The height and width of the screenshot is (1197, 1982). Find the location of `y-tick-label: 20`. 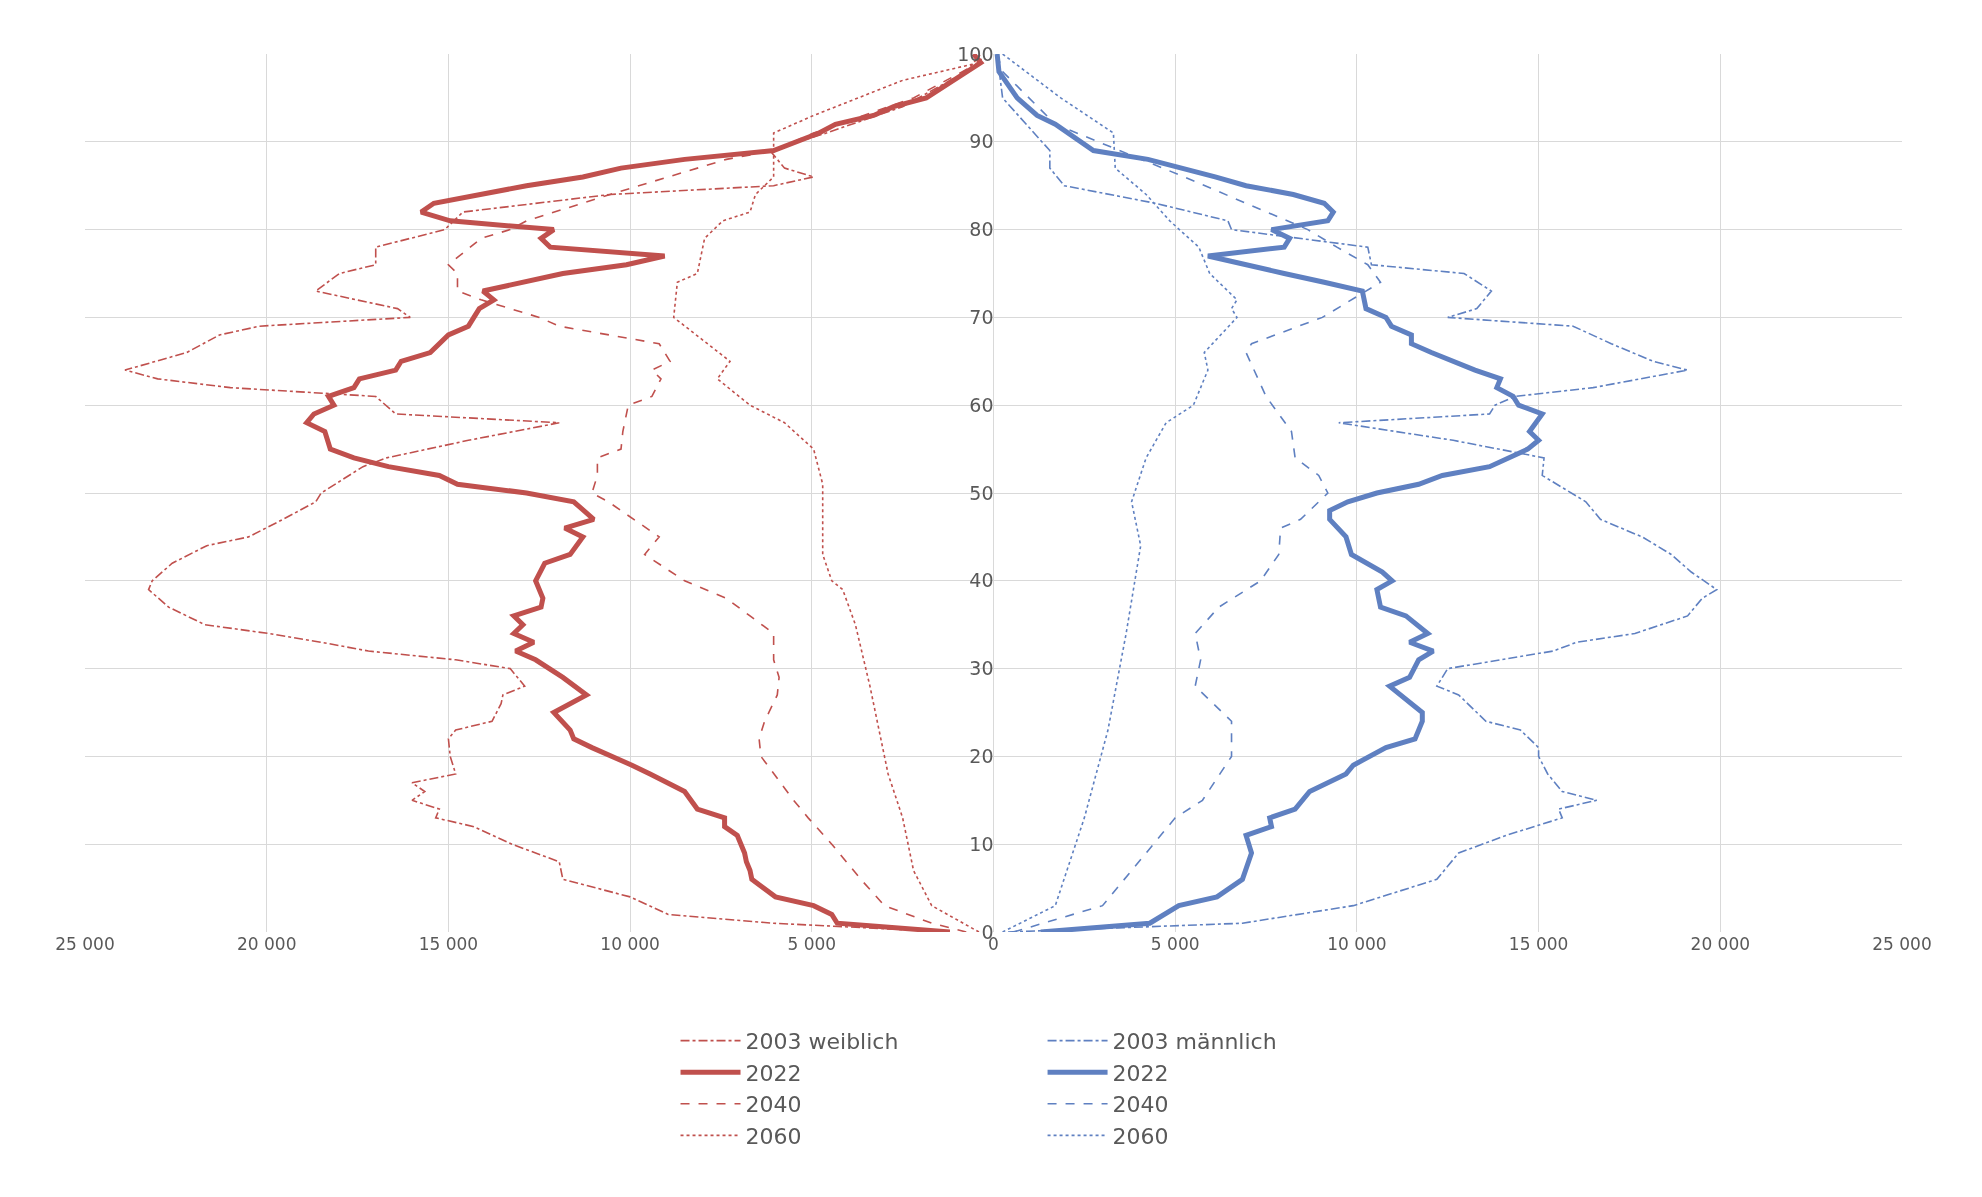

y-tick-label: 20 is located at coordinates (981, 756).